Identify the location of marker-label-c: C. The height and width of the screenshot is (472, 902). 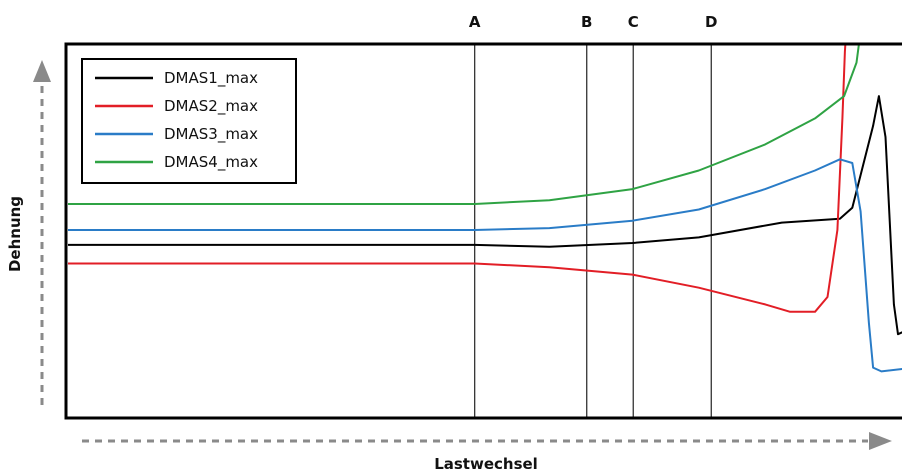
(633, 22).